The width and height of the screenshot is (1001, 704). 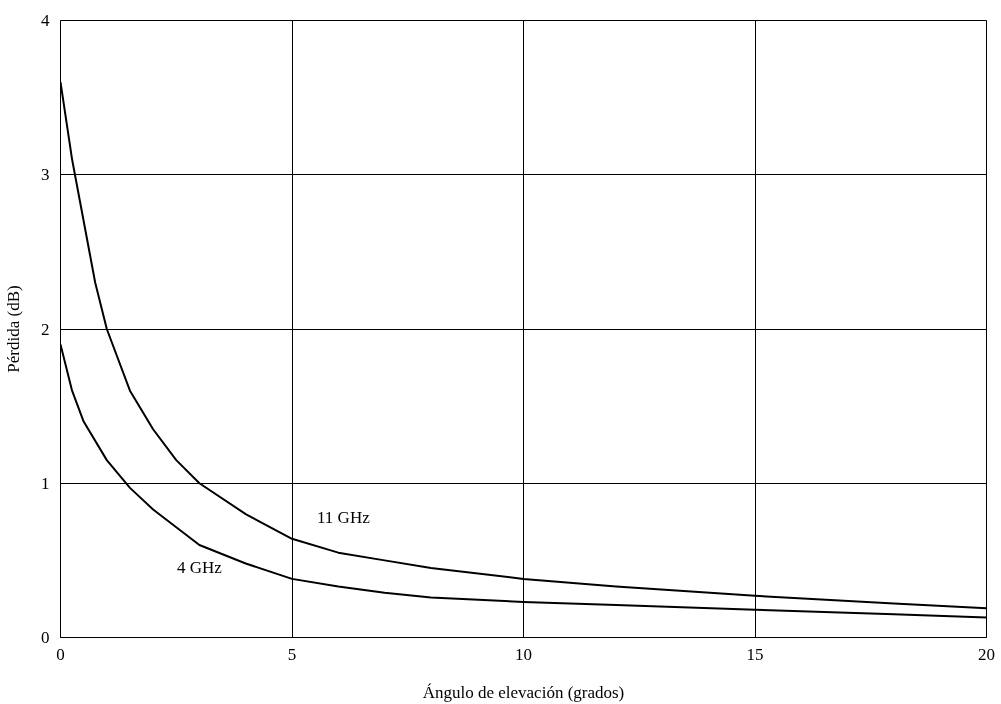 I want to click on x-tick-label: 0, so click(x=60, y=654).